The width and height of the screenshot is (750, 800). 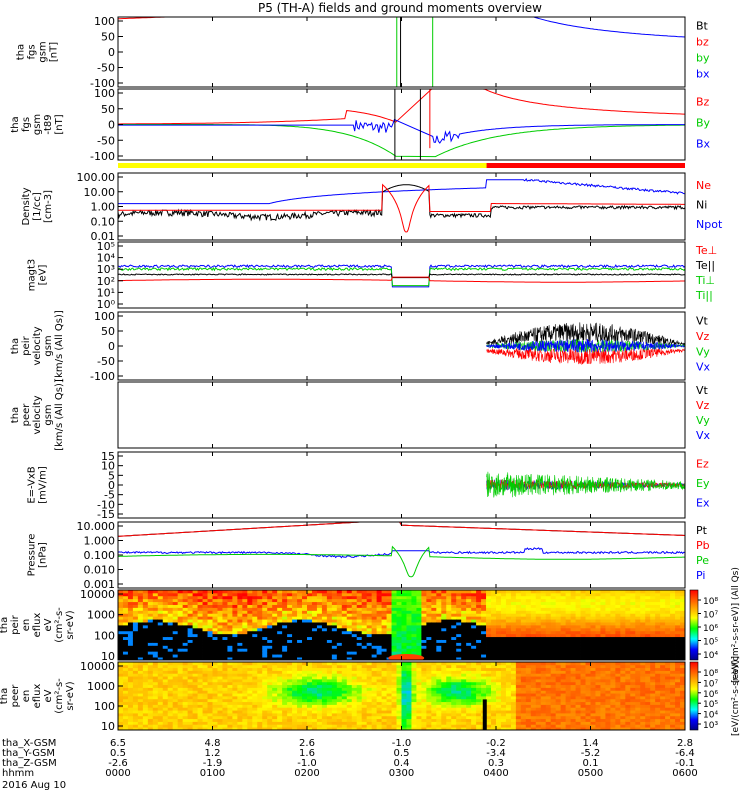 I want to click on y-tick-label: 100, so click(x=104, y=316).